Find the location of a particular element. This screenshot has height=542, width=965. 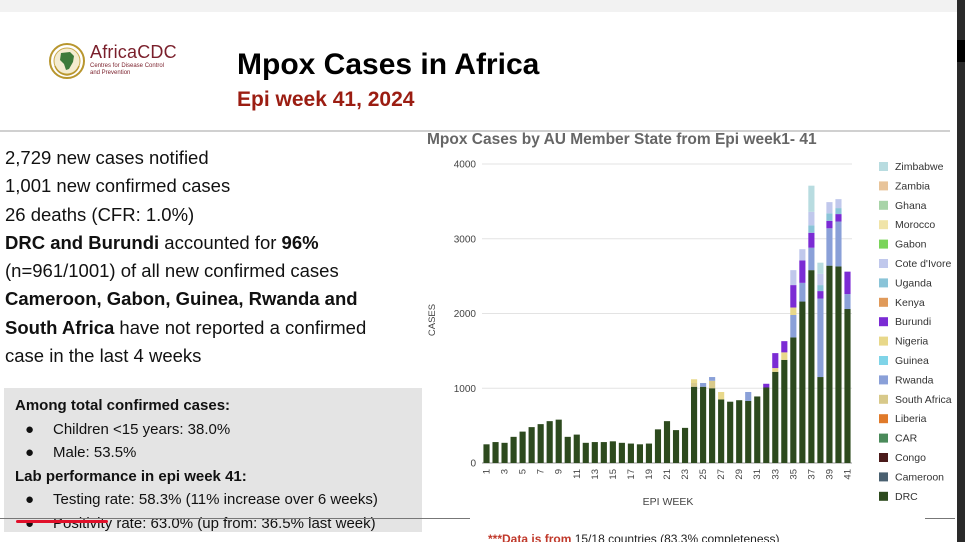

slide-subtitle: Epi week 41, 2024 is located at coordinates (326, 99).